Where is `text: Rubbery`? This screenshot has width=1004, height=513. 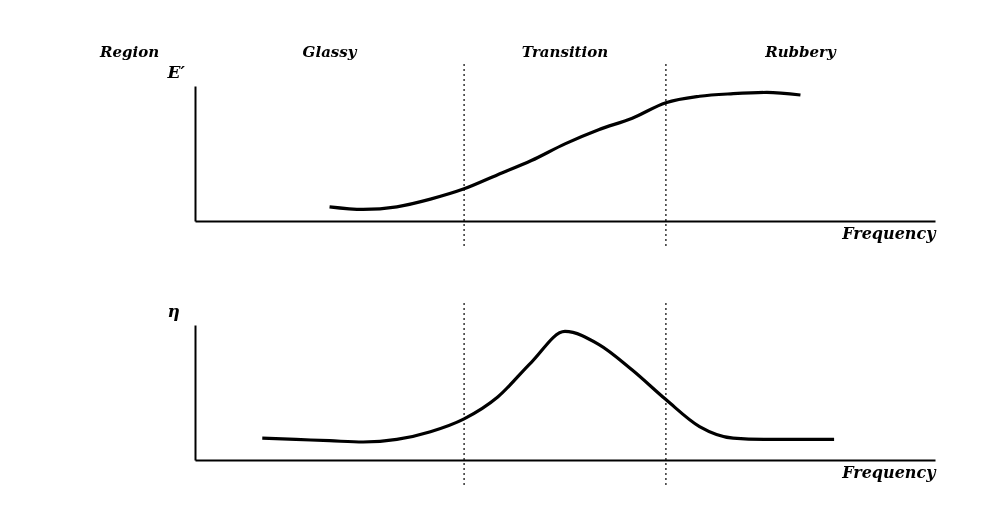
text: Rubbery is located at coordinates (800, 52).